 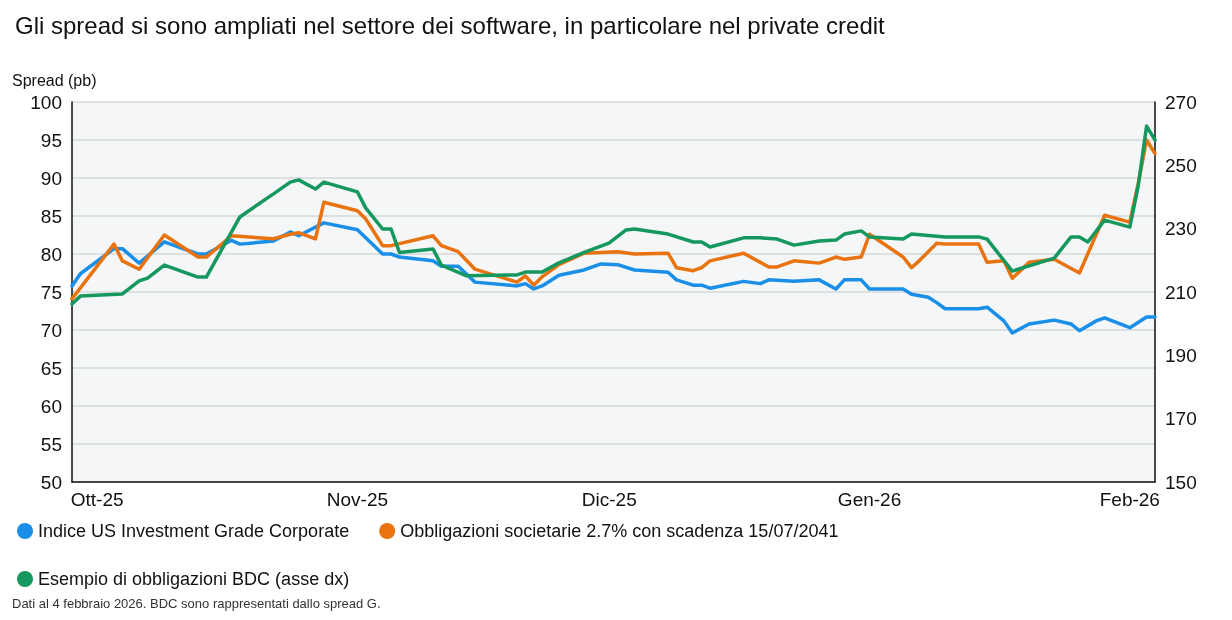 I want to click on text: Dati al 4 febbraio 2026. BDC sono rappresentati dallo spread G., so click(x=196, y=603).